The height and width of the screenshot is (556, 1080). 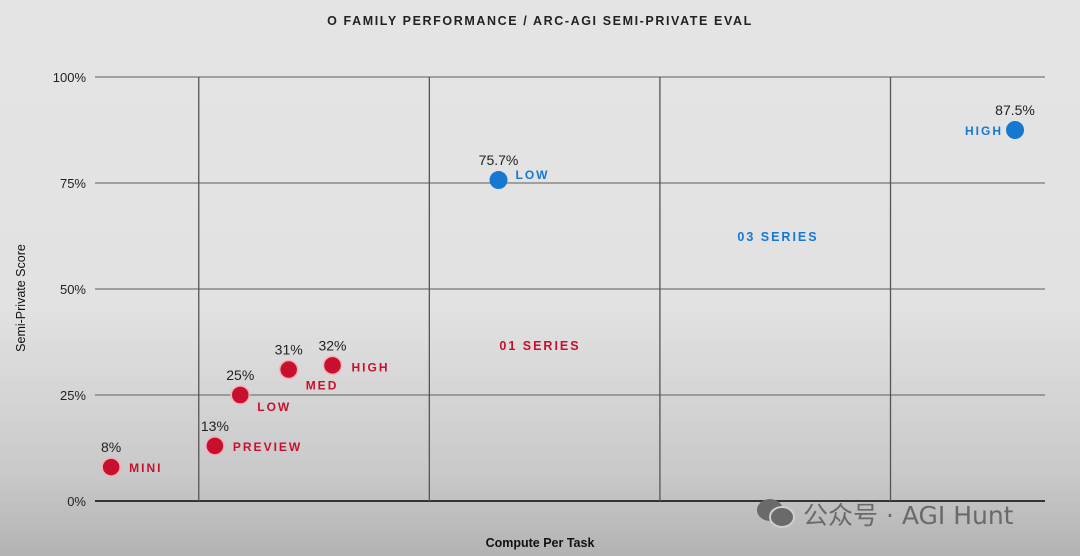 What do you see at coordinates (908, 515) in the screenshot?
I see `watermark-text: 公众号 · AGI Hunt` at bounding box center [908, 515].